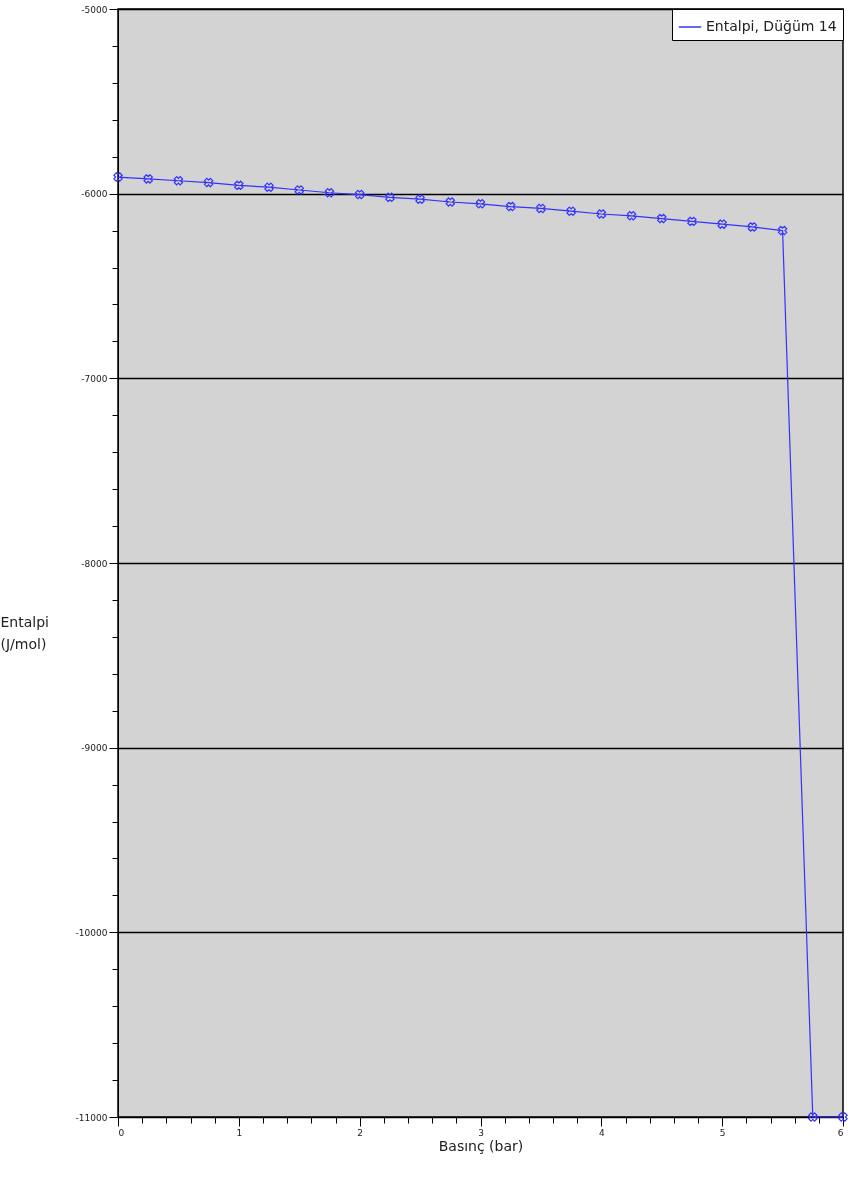  I want to click on y-tick-label: -7000, so click(94, 378).